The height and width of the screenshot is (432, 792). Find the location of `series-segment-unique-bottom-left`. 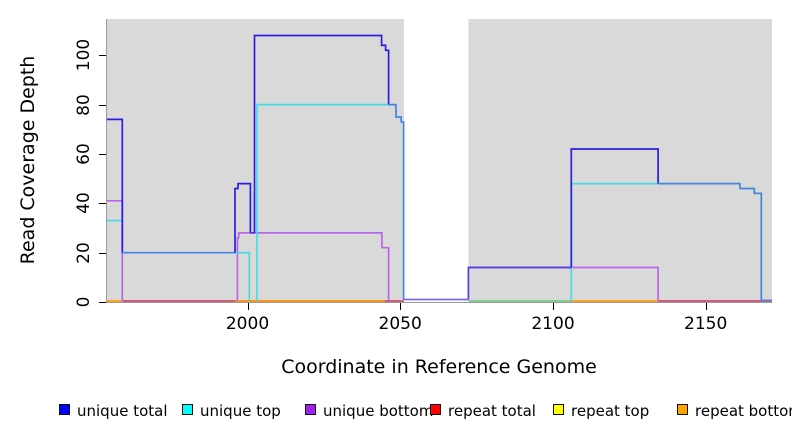

series-segment-unique-bottom-left is located at coordinates (115, 250).